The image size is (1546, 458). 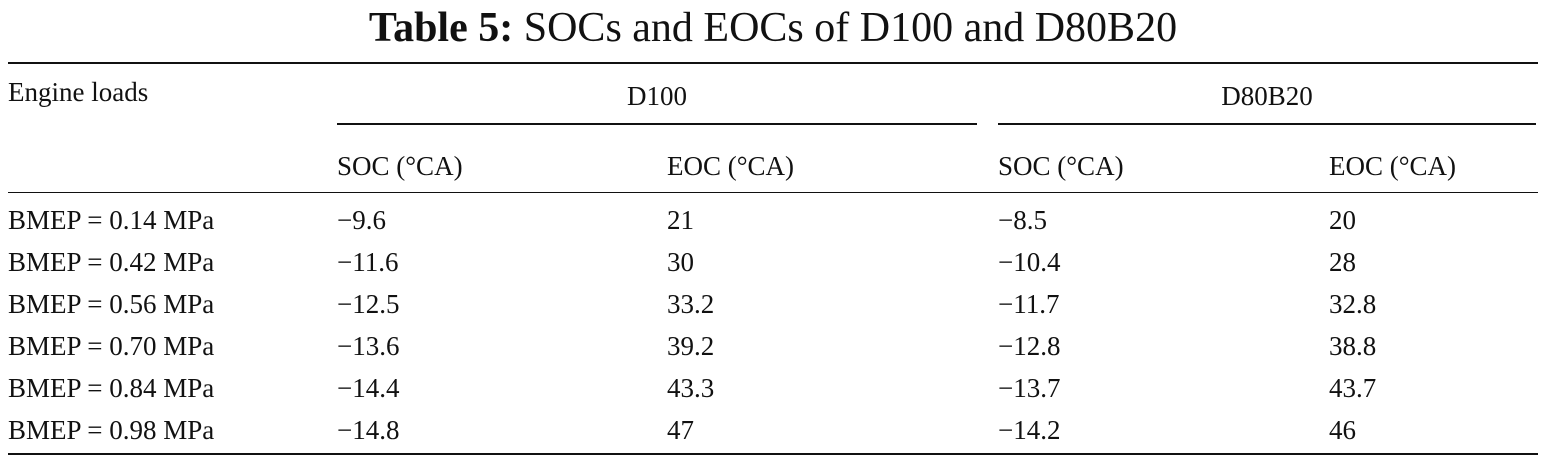 What do you see at coordinates (1353, 388) in the screenshot?
I see `d80b20-eoc-cell: 43.7` at bounding box center [1353, 388].